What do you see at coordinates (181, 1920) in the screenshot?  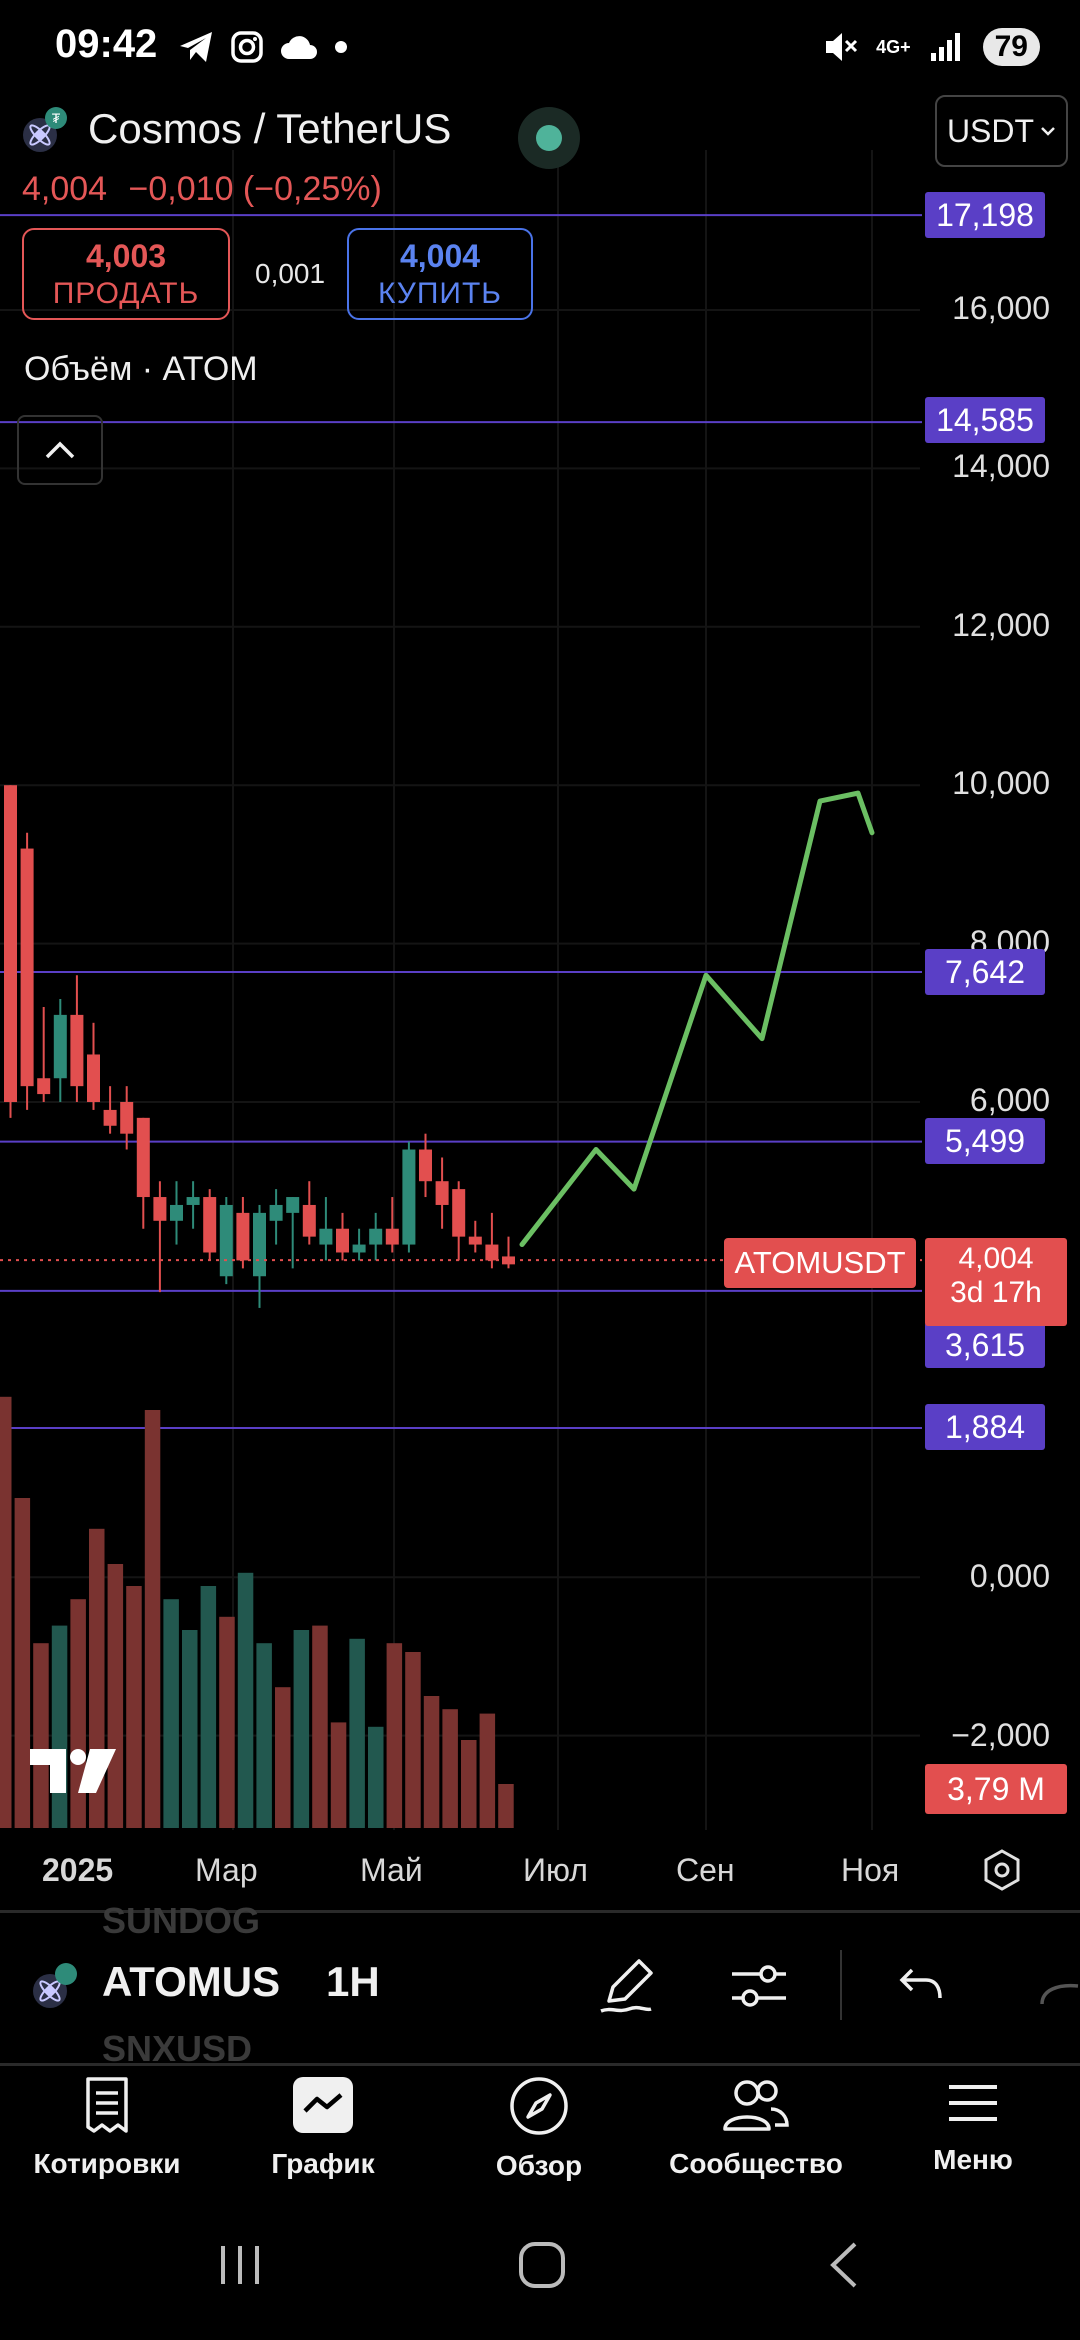 I see `ghost-symbol-above: SUNDOG` at bounding box center [181, 1920].